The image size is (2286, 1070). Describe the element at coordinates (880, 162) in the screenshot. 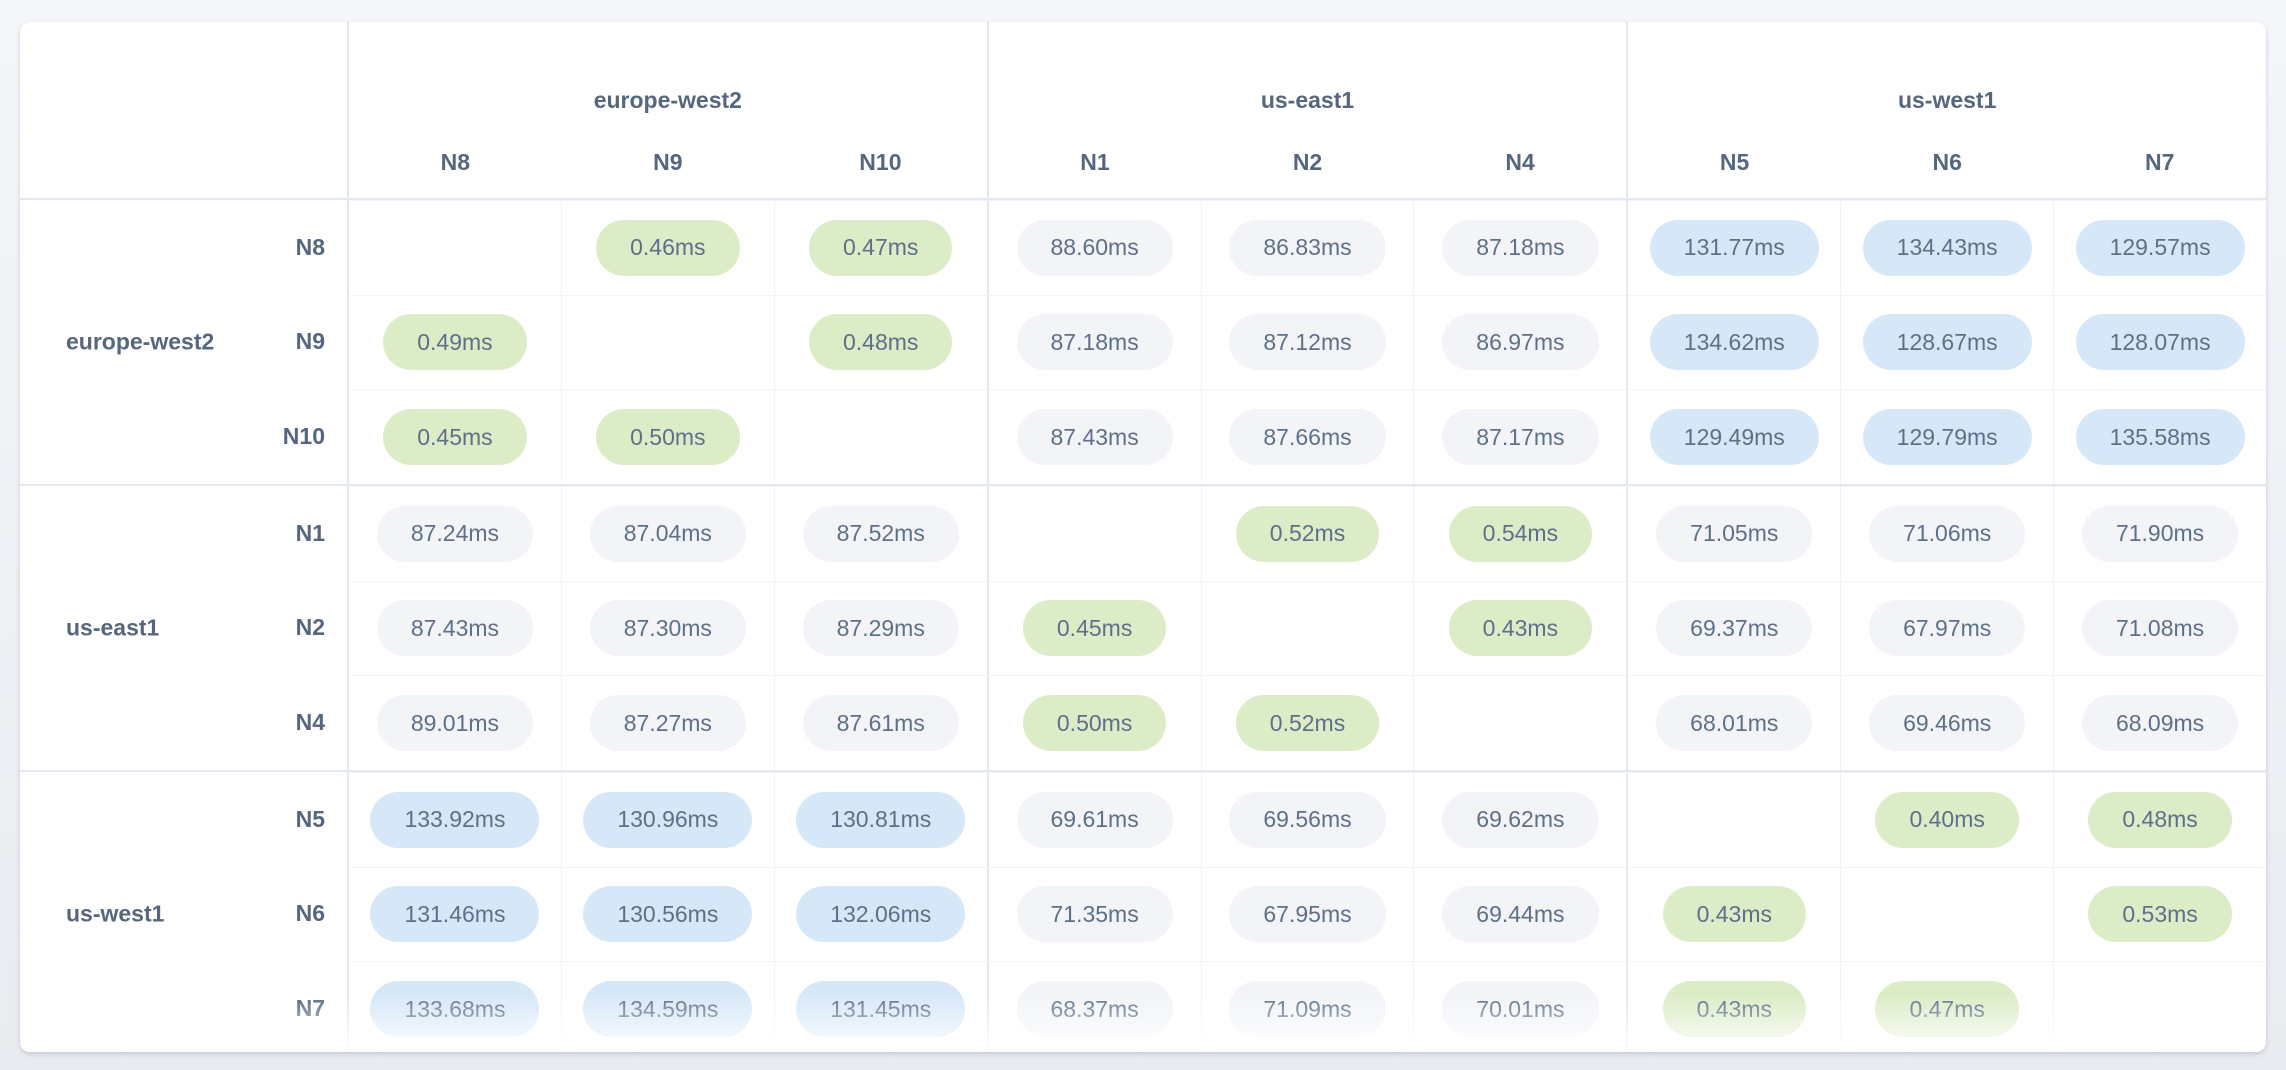

I see `column-node-label: N10` at that location.